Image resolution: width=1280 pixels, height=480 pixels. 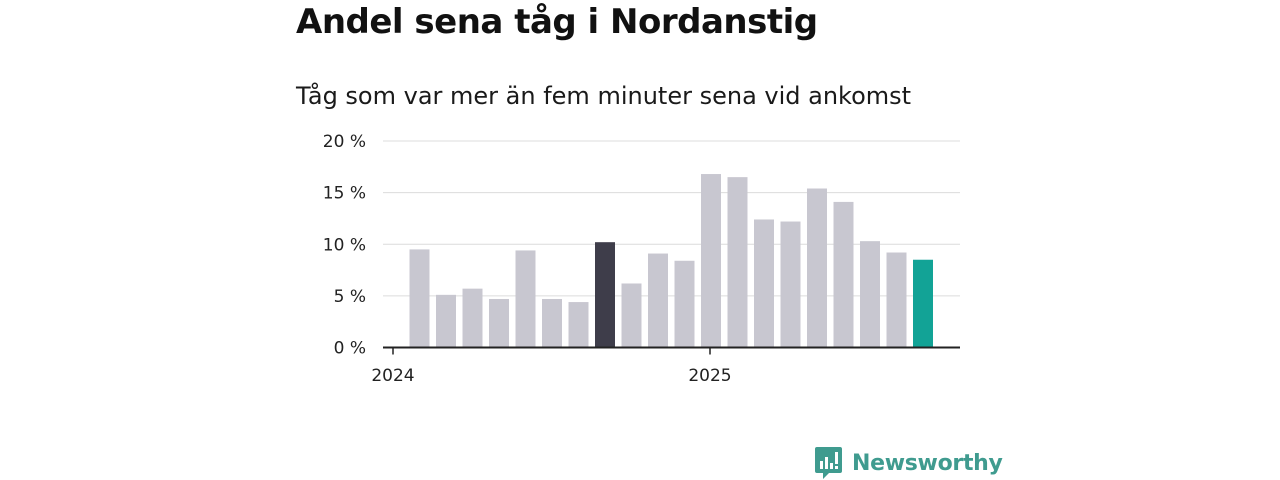 What do you see at coordinates (344, 245) in the screenshot?
I see `y-tick-label: 10 %` at bounding box center [344, 245].